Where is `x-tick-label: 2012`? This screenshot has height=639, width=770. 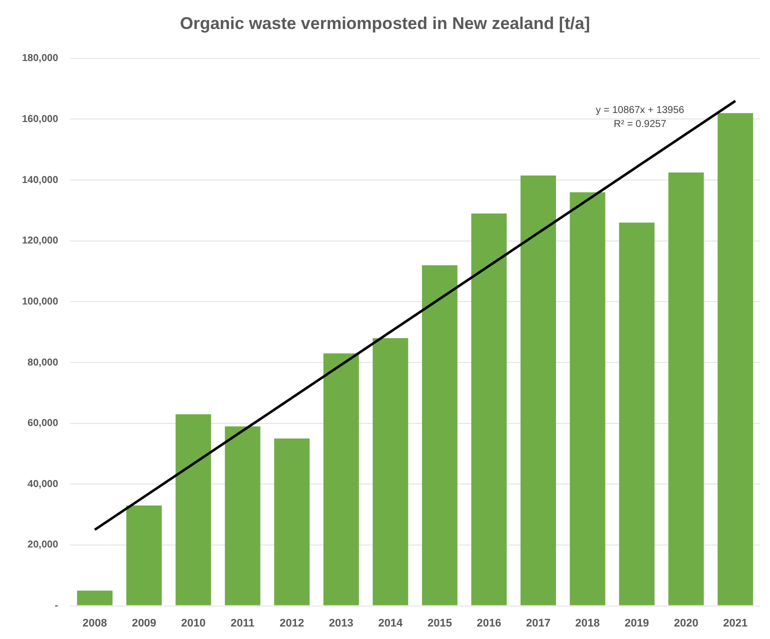 x-tick-label: 2012 is located at coordinates (292, 623).